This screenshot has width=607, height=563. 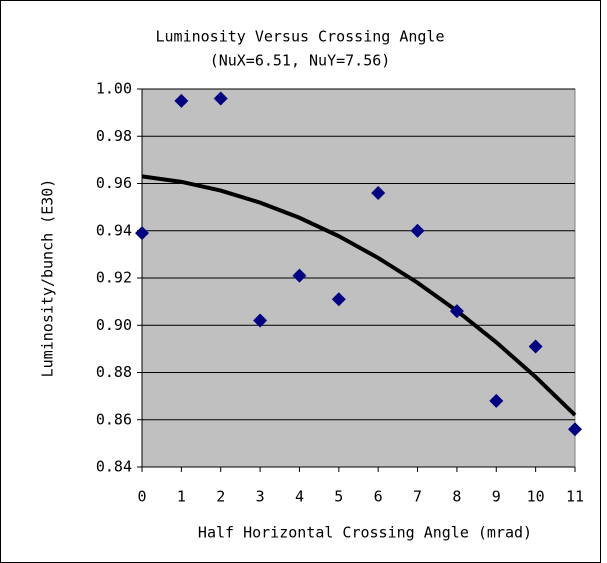 I want to click on x-tick-label: 0, so click(x=141, y=497).